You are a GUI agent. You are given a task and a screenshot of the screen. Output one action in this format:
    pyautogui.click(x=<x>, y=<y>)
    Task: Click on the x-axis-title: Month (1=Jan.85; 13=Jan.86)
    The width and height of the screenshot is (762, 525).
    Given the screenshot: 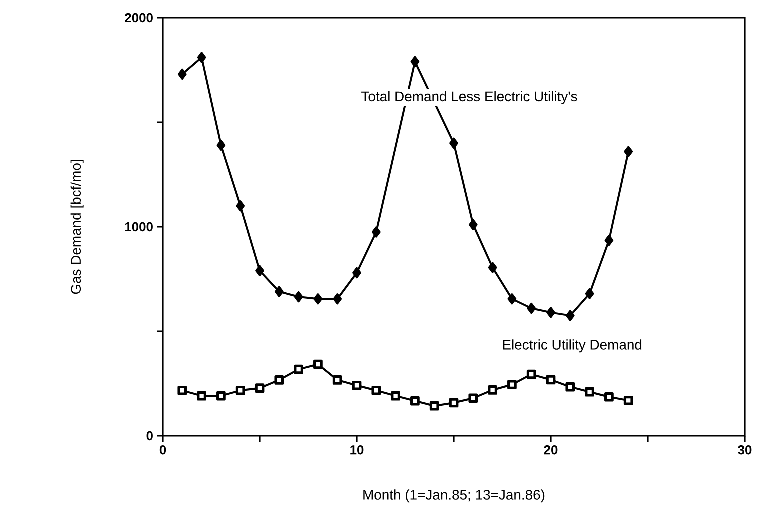 What is the action you would take?
    pyautogui.click(x=454, y=496)
    